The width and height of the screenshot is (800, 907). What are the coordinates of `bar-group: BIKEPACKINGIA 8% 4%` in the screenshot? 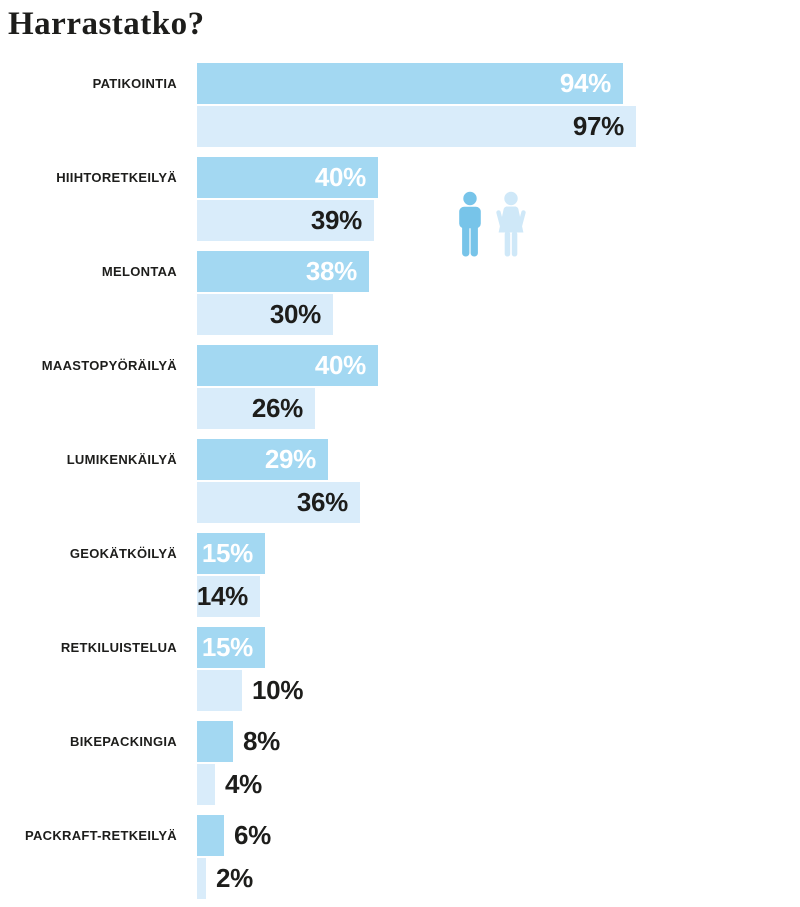 It's located at (400, 762).